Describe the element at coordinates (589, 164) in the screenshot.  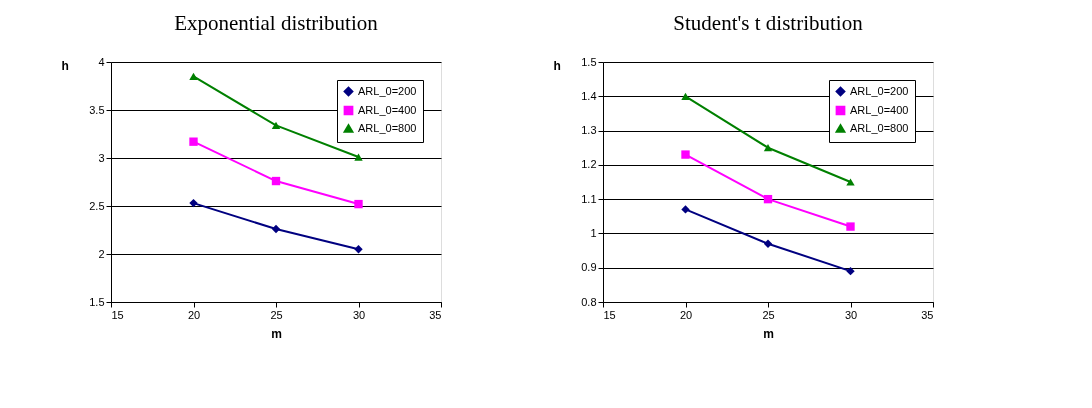
I see `y-tick-label: 1.2` at that location.